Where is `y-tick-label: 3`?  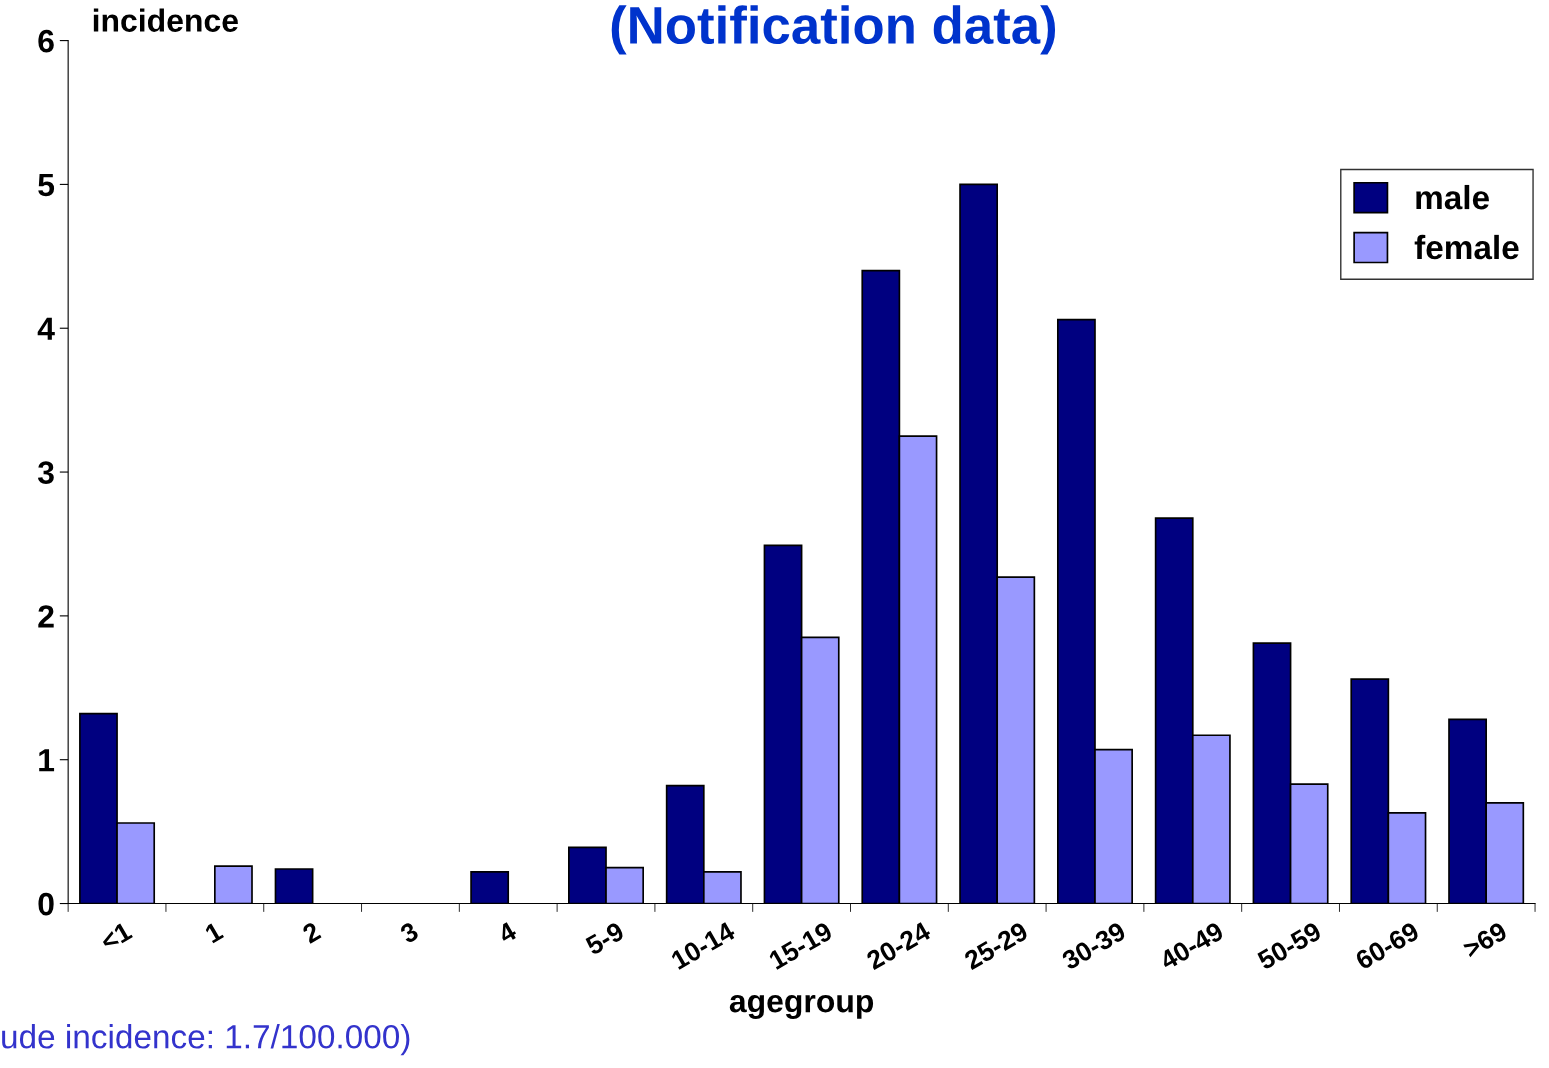 y-tick-label: 3 is located at coordinates (45, 472).